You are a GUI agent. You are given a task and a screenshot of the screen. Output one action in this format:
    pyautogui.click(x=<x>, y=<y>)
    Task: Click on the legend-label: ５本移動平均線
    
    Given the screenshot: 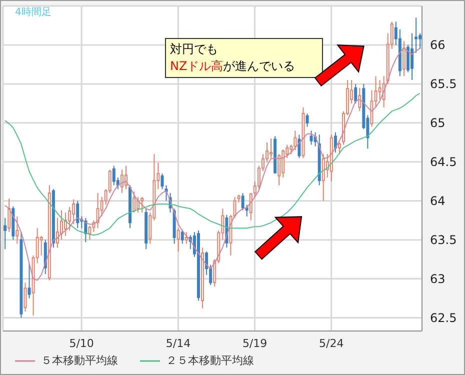 What is the action you would take?
    pyautogui.click(x=79, y=360)
    